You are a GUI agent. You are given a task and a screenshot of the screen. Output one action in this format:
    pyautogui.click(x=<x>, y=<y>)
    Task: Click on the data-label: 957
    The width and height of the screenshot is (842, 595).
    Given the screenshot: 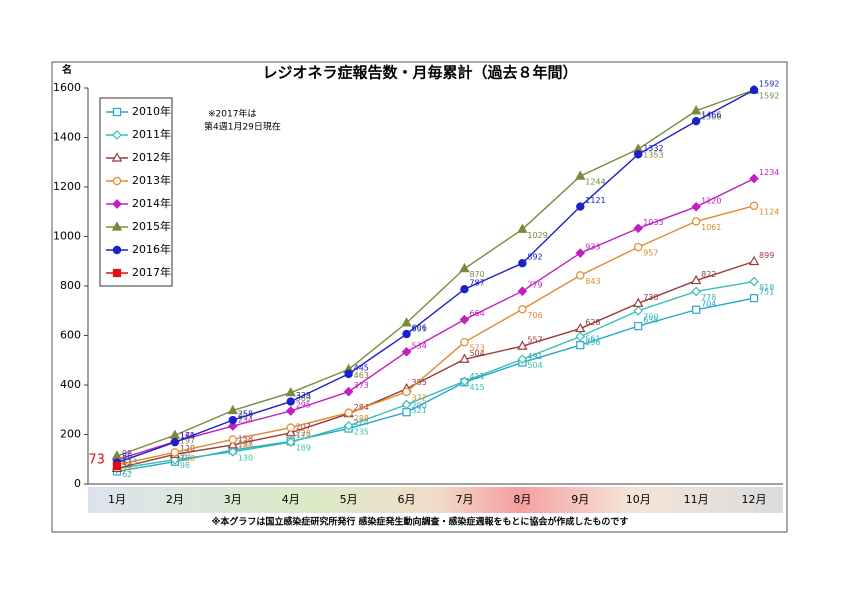 What is the action you would take?
    pyautogui.click(x=650, y=253)
    